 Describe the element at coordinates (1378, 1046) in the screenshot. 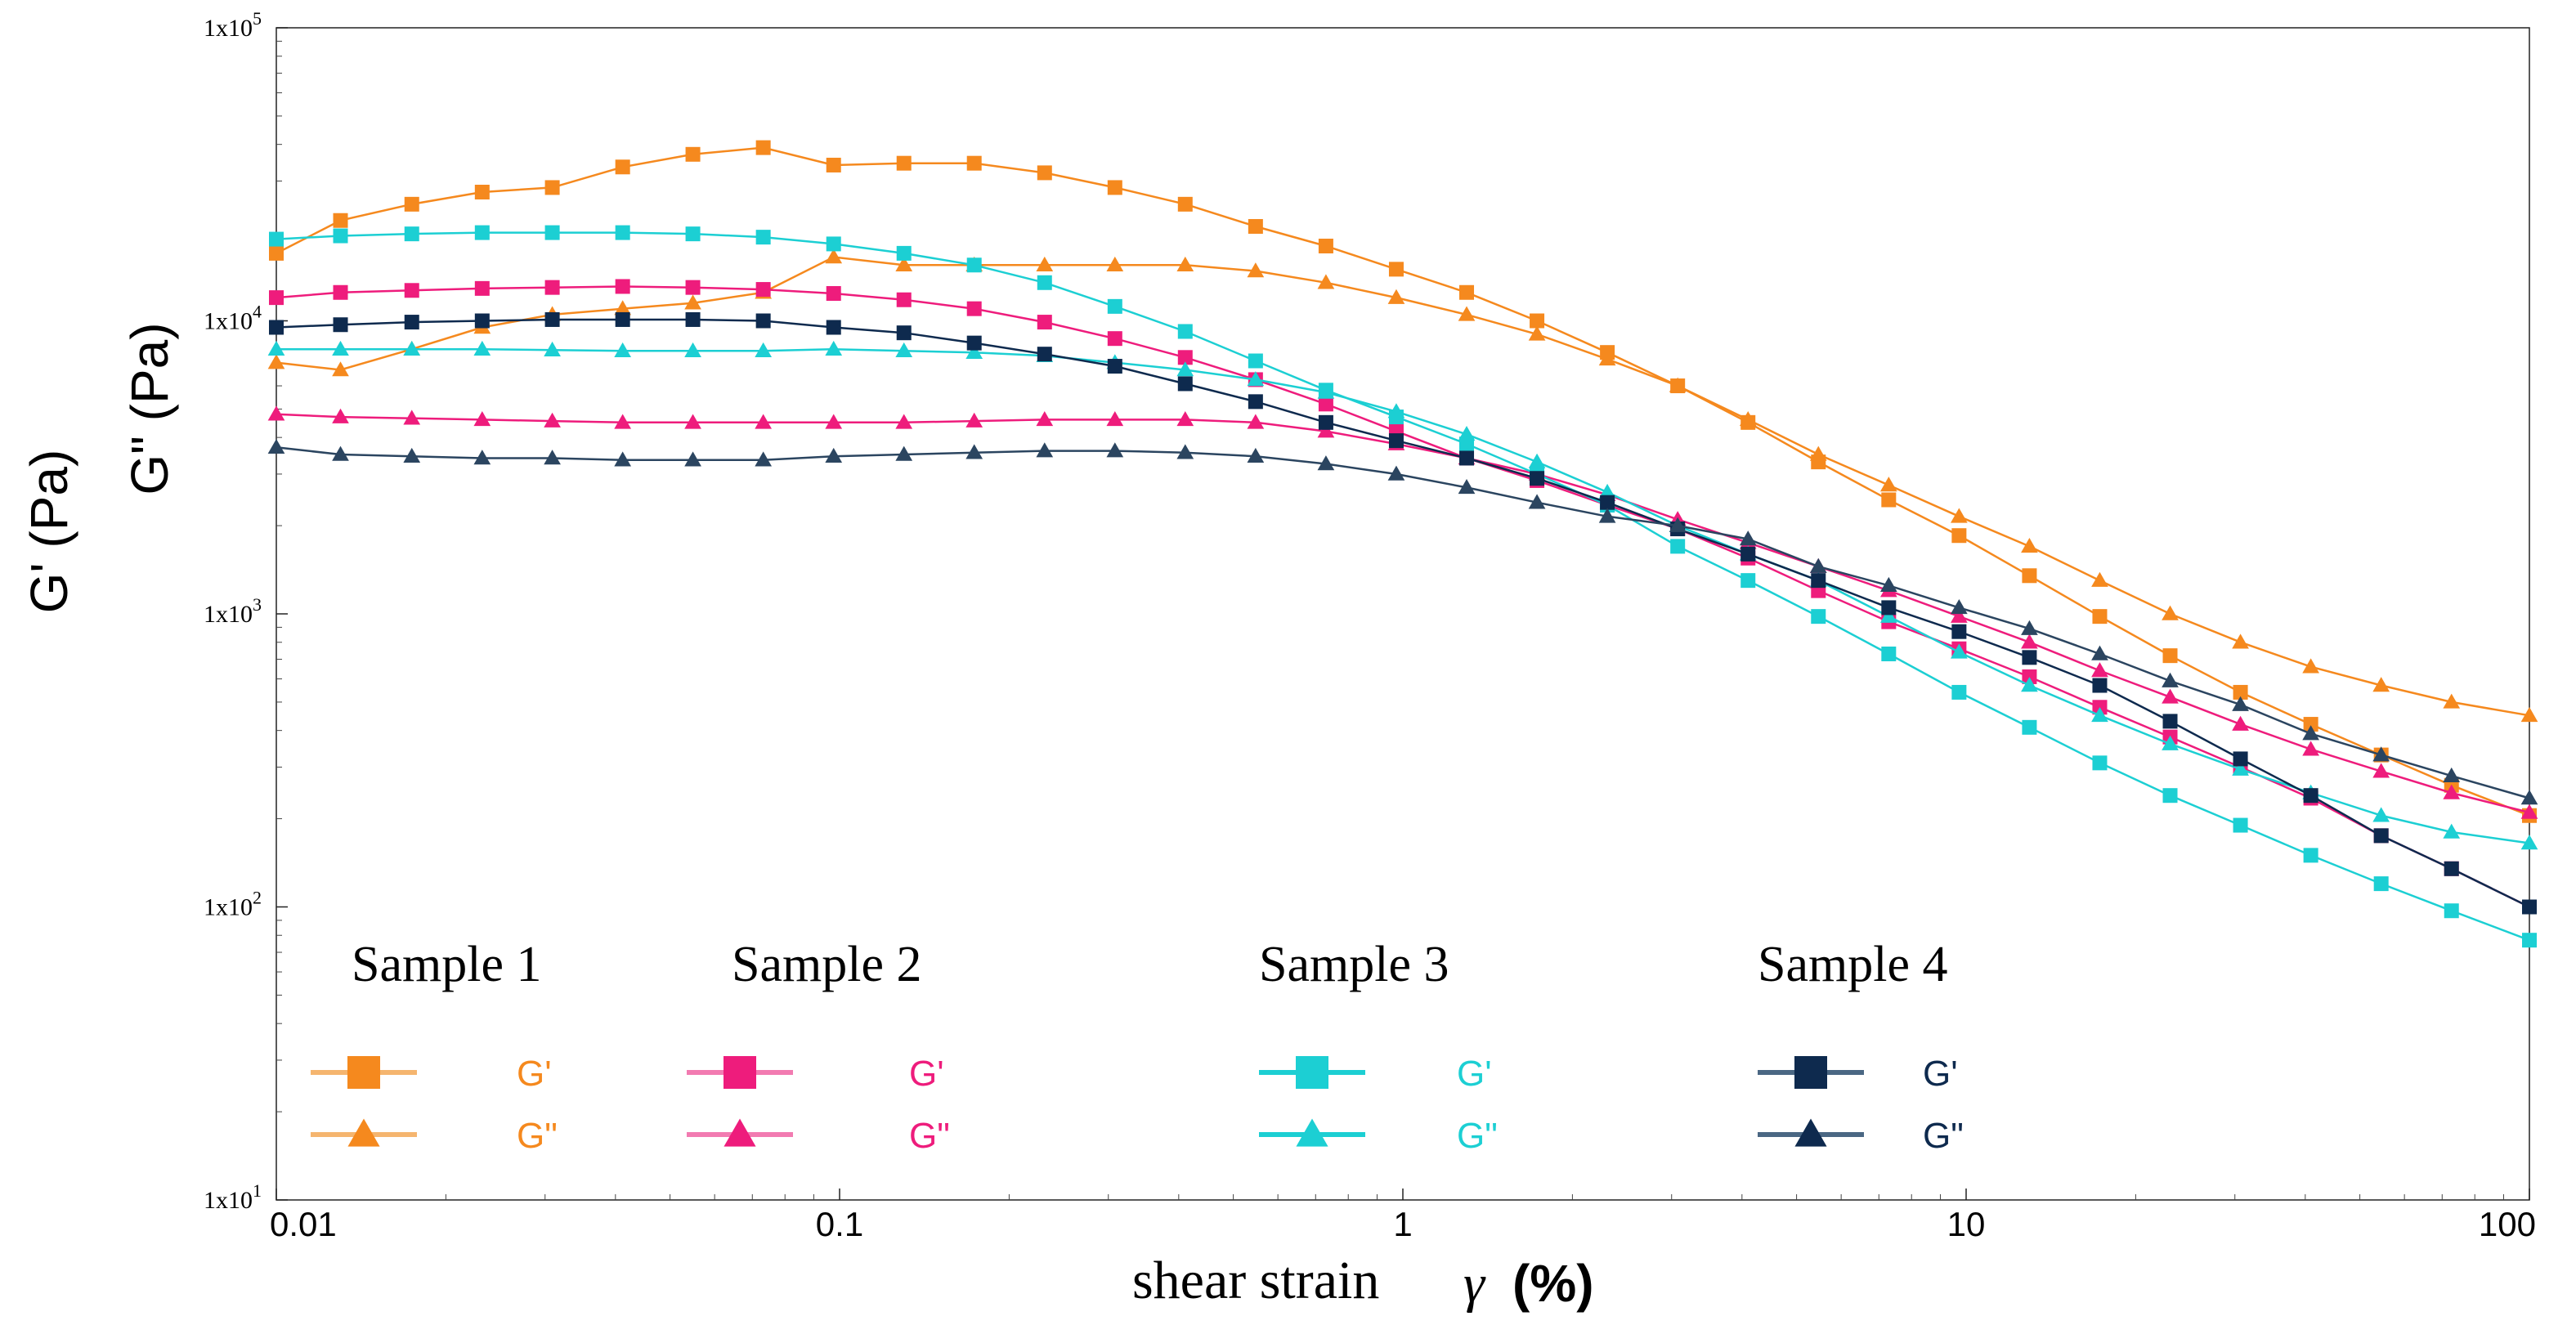

I see `legend-group-sample-3: Sample 3 G' G"` at that location.